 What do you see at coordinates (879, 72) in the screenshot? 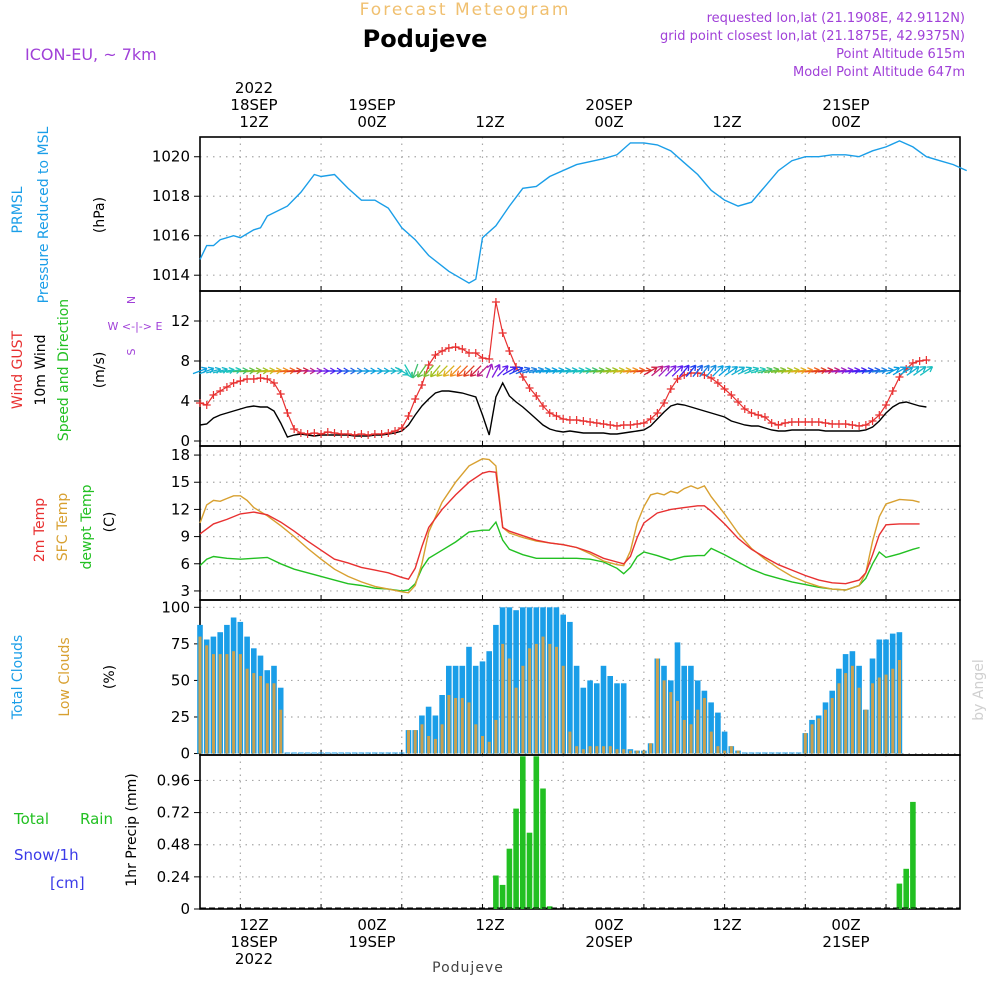
I see `model-altitude: Model Point Altitude 647m` at bounding box center [879, 72].